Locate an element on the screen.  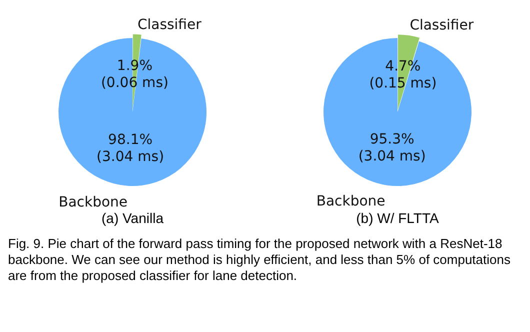
text: (a) Vanilla is located at coordinates (132, 218).